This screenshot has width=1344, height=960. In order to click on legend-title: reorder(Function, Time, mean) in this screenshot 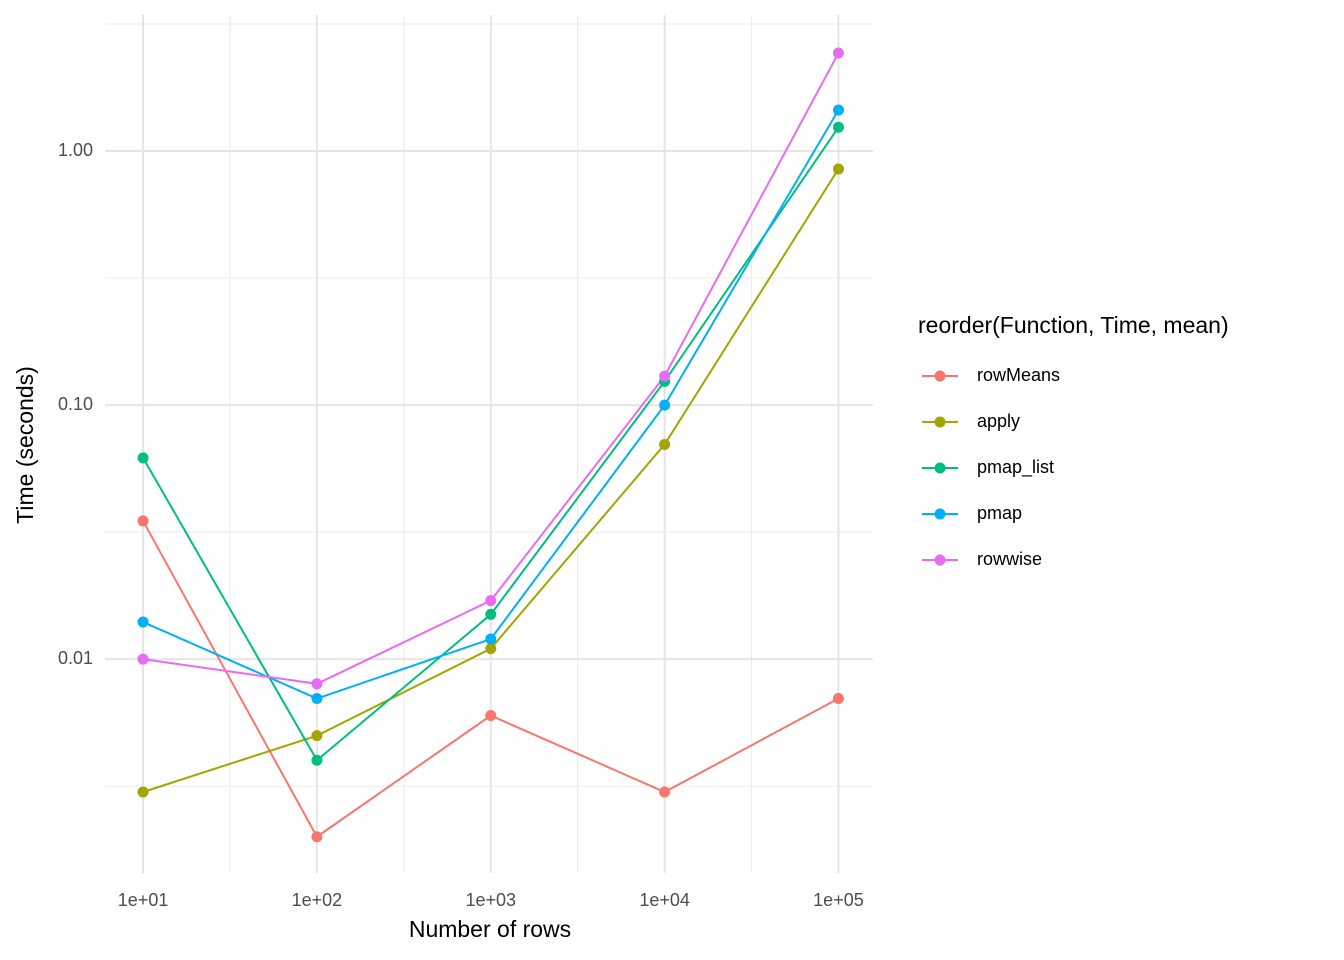, I will do `click(1073, 325)`.